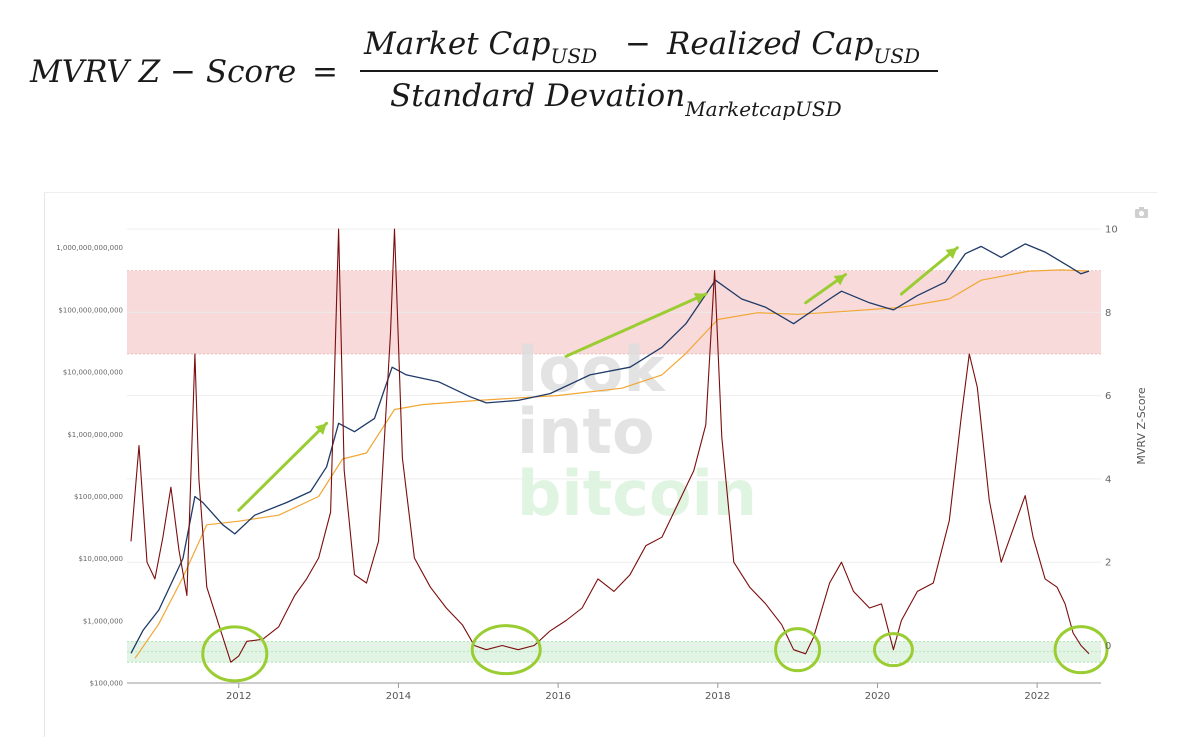 The width and height of the screenshot is (1182, 737). Describe the element at coordinates (162, 72) in the screenshot. I see `formula-lhs: MVRV Z − Score` at that location.